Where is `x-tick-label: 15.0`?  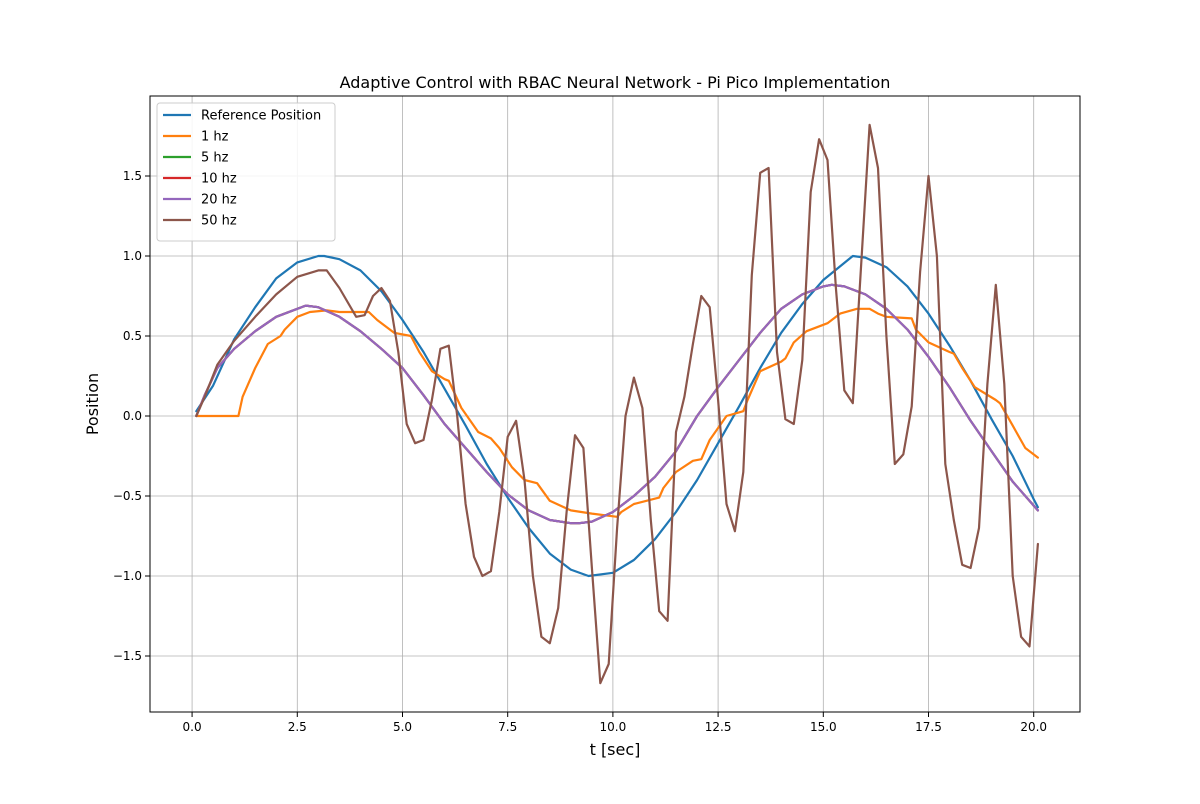
x-tick-label: 15.0 is located at coordinates (823, 727).